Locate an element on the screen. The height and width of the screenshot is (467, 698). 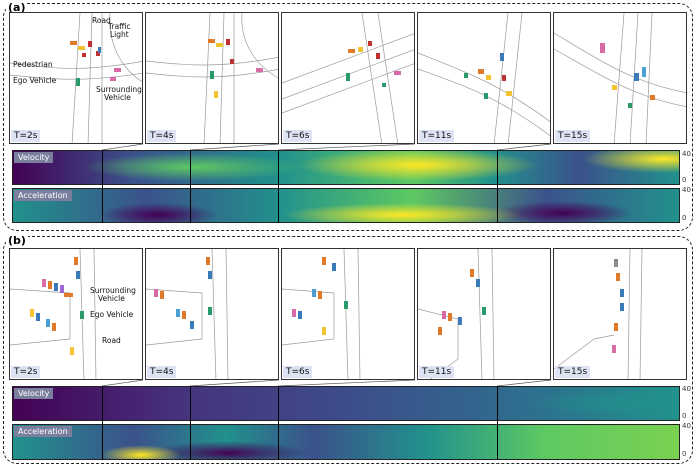
traffic-light-annotation-1: Traffic is located at coordinates (119, 26).